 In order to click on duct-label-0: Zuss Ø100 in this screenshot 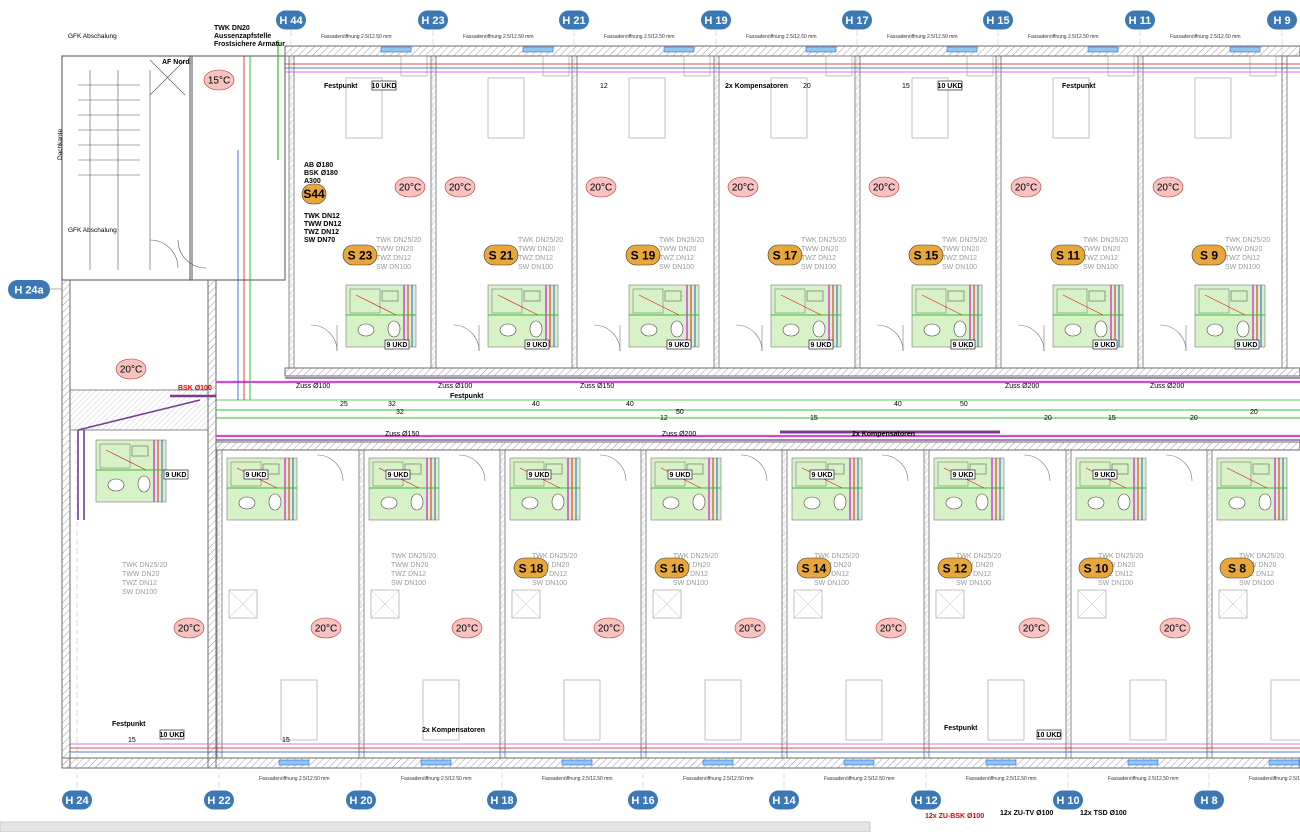, I will do `click(313, 386)`.